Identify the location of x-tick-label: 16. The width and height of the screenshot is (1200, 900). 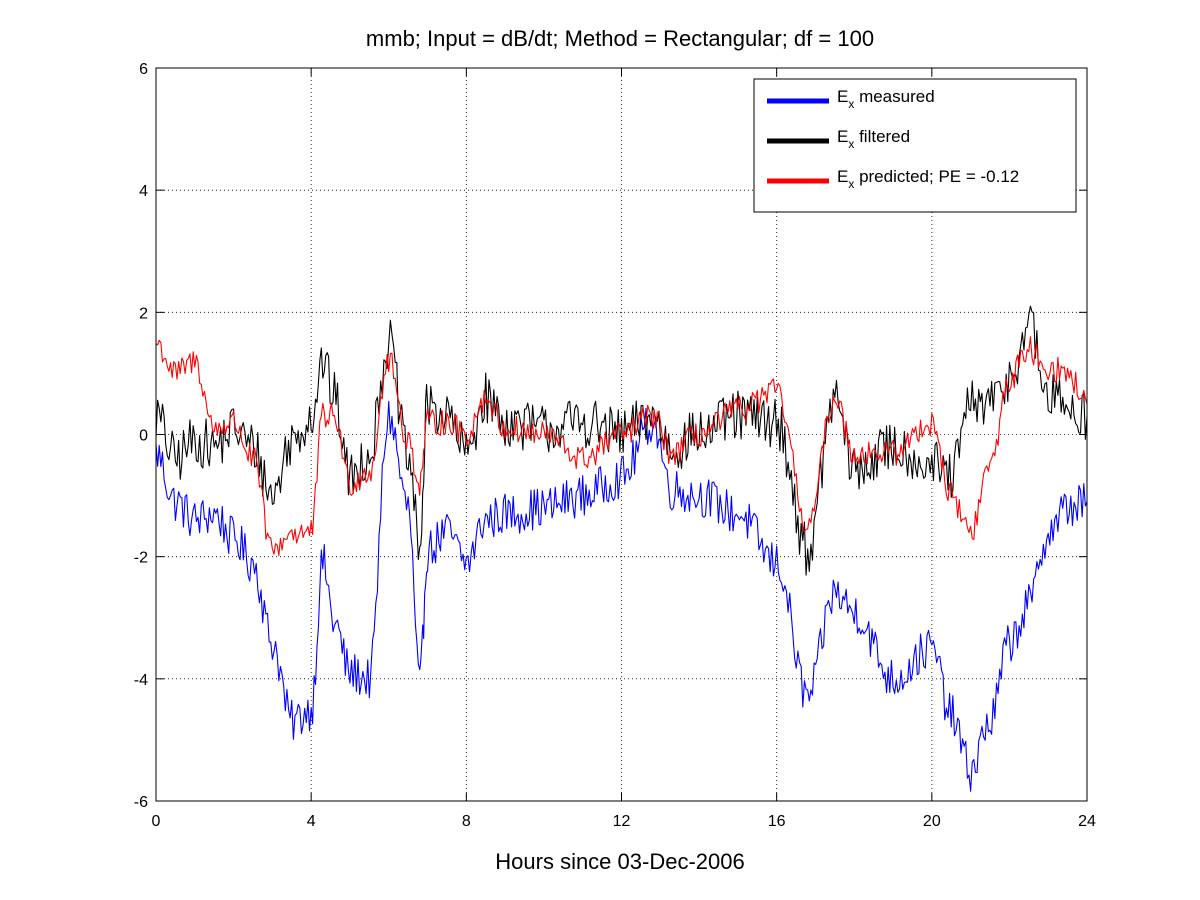
(777, 821).